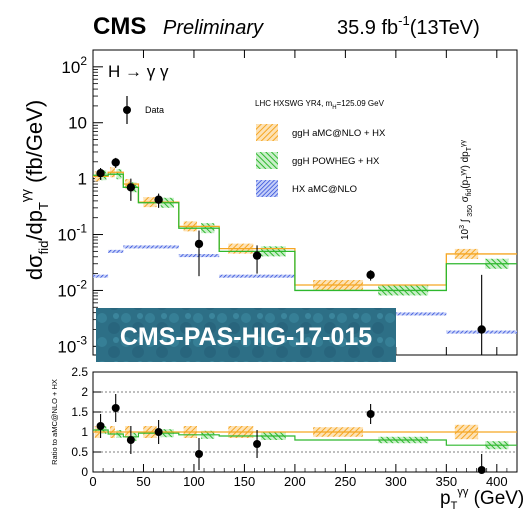  What do you see at coordinates (84, 472) in the screenshot?
I see `ratio-y-tick-label: 0` at bounding box center [84, 472].